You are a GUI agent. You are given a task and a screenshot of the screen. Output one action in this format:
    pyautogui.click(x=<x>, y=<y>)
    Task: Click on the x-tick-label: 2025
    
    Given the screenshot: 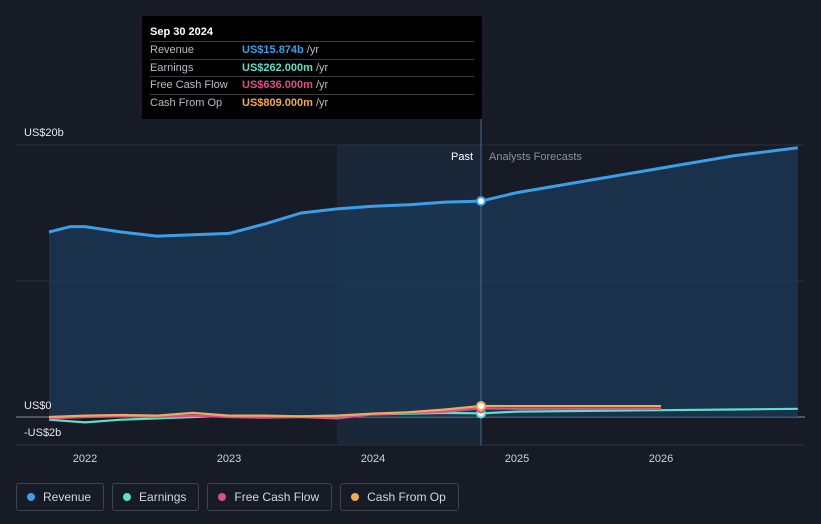 What is the action you would take?
    pyautogui.click(x=517, y=459)
    